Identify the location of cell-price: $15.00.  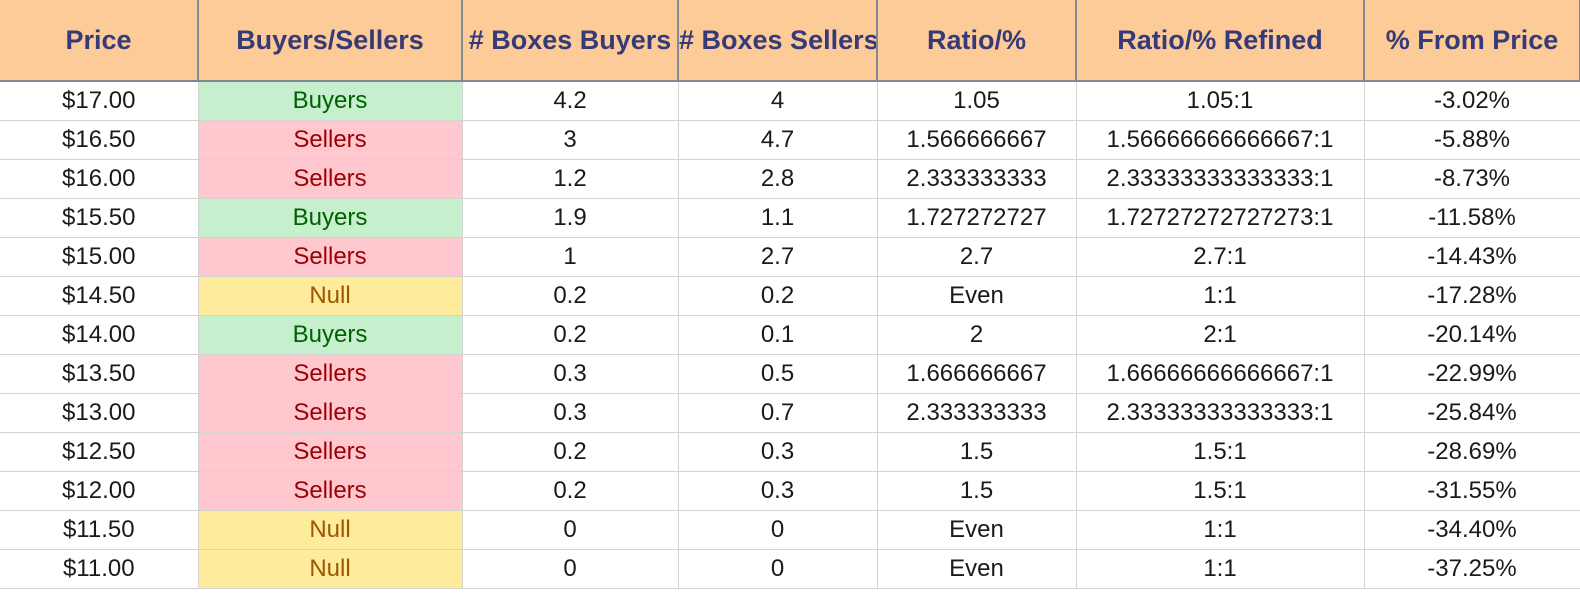
(99, 257).